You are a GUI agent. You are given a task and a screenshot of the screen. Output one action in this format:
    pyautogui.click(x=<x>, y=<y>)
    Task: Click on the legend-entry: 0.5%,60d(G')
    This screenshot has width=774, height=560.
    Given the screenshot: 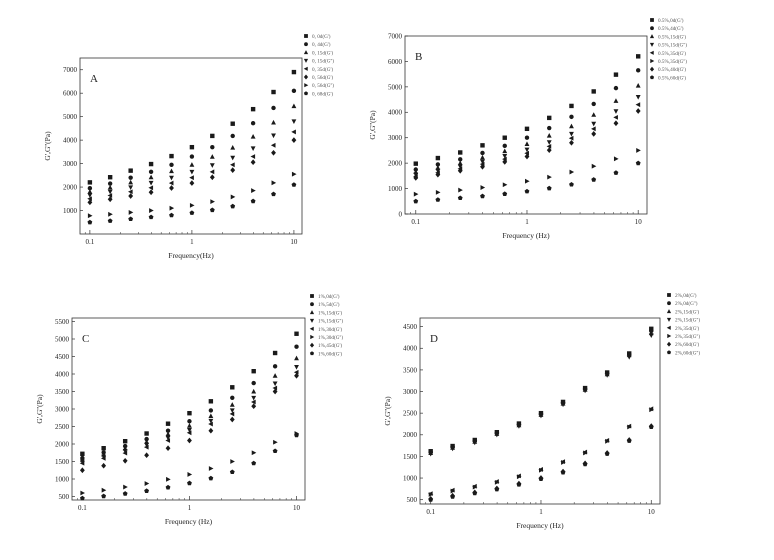 What is the action you would take?
    pyautogui.click(x=672, y=77)
    